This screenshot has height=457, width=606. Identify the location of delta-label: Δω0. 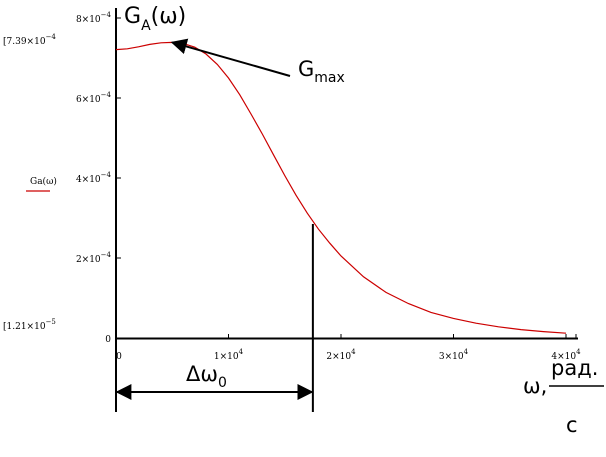
(206, 376).